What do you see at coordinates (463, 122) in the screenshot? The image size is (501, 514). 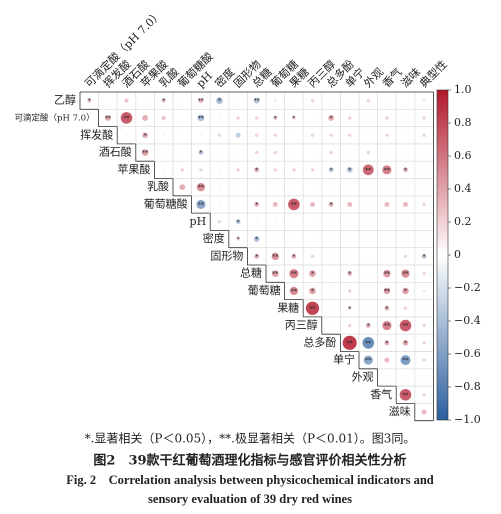 I see `colorbar-label: 0.8` at bounding box center [463, 122].